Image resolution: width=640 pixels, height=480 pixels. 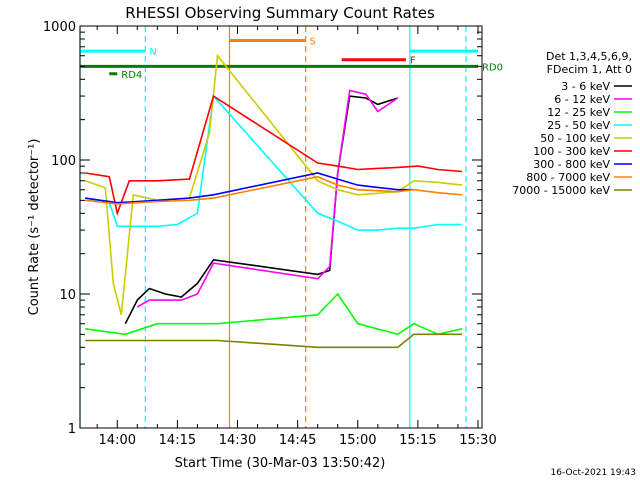 What do you see at coordinates (117, 440) in the screenshot?
I see `x-tick-label: 14:00` at bounding box center [117, 440].